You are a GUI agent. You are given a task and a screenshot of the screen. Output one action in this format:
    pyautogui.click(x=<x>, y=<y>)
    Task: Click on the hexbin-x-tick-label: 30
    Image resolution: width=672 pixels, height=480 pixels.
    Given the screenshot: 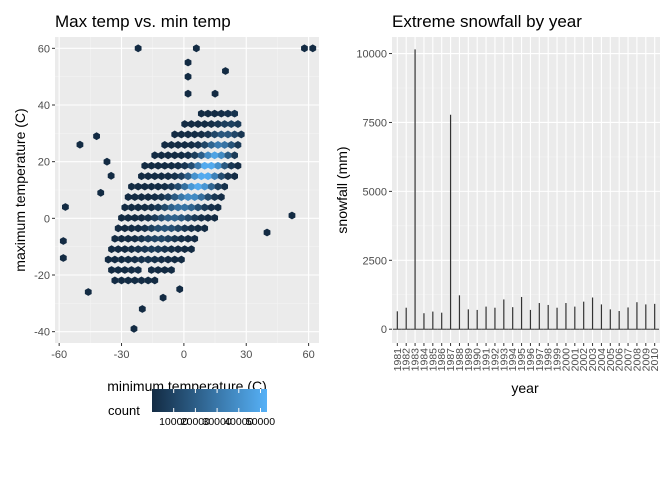 What is the action you would take?
    pyautogui.click(x=246, y=355)
    